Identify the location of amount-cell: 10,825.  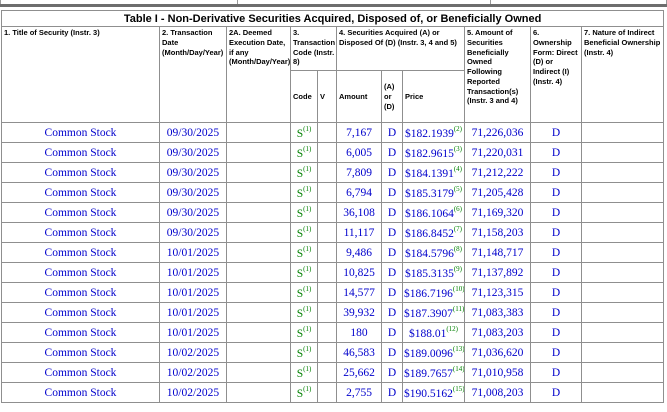
(359, 272).